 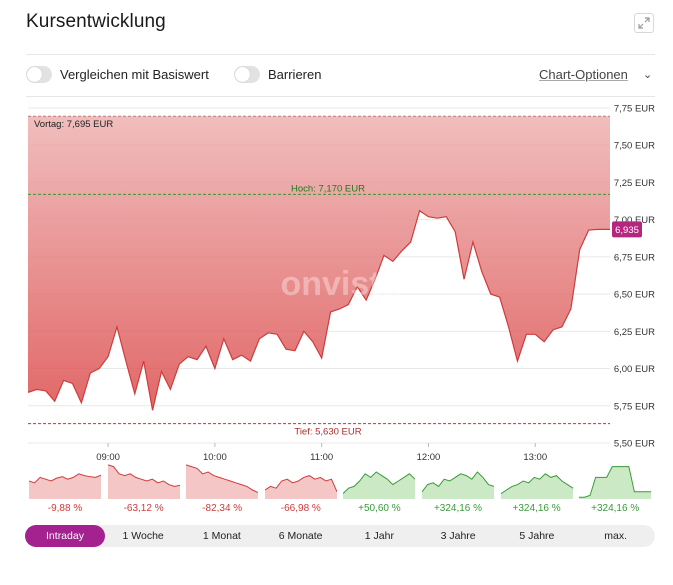 I want to click on expand-icon, so click(x=644, y=23).